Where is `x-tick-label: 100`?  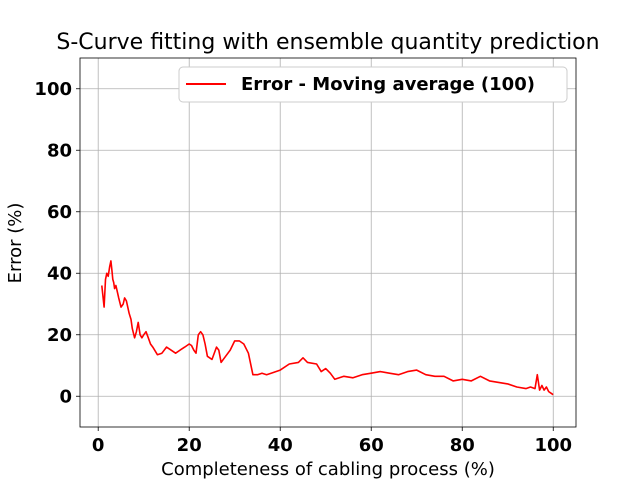
x-tick-label: 100 is located at coordinates (553, 445).